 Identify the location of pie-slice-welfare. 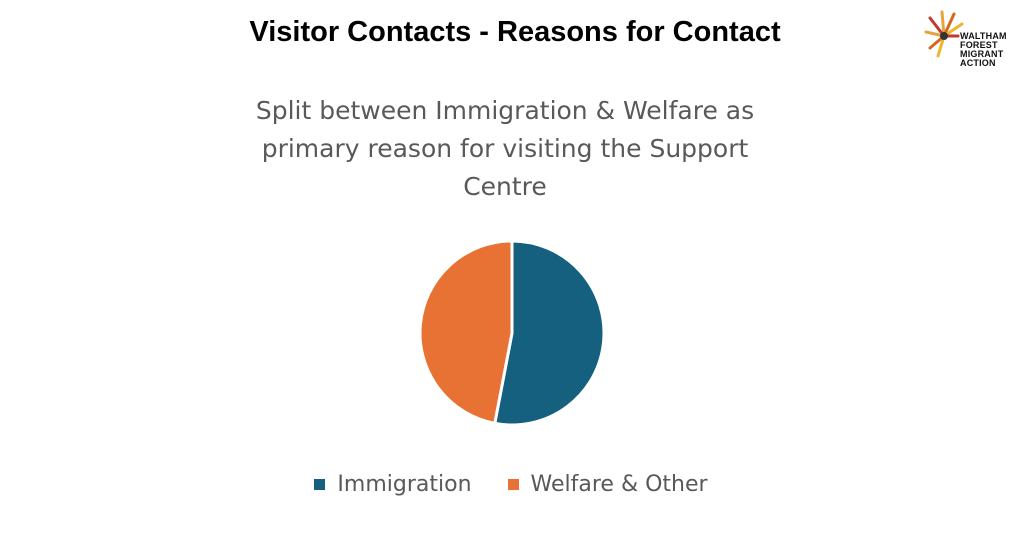
(466, 332).